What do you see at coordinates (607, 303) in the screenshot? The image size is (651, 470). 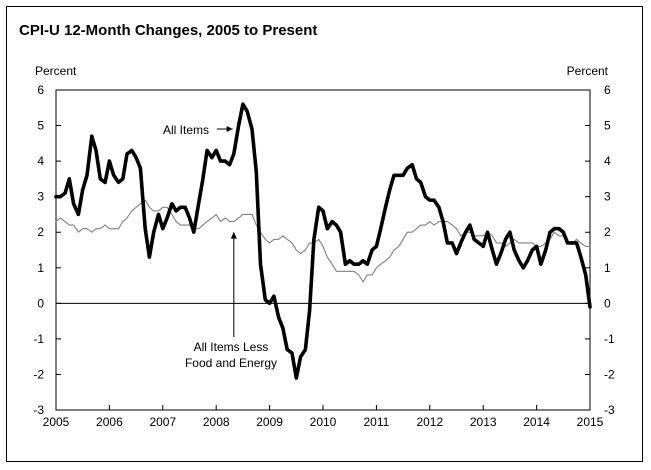 I see `y-tick-label-right: 0` at bounding box center [607, 303].